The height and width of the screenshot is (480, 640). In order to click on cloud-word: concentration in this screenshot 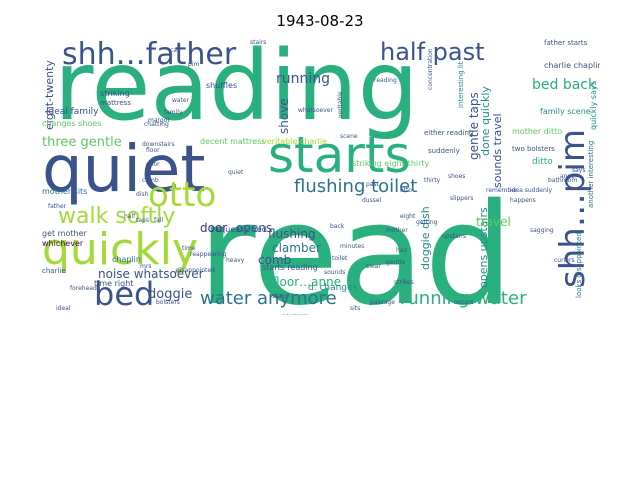, I will do `click(430, 69)`.